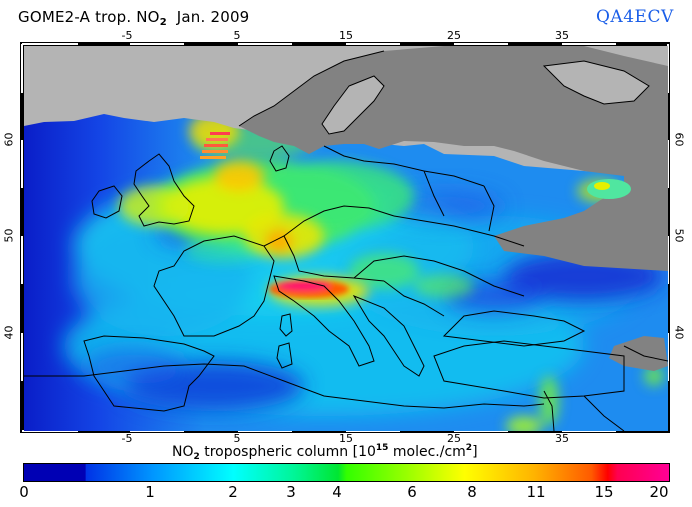 The width and height of the screenshot is (692, 507). What do you see at coordinates (427, 452) in the screenshot?
I see `colorbar-label-text: molec./cm` at bounding box center [427, 452].